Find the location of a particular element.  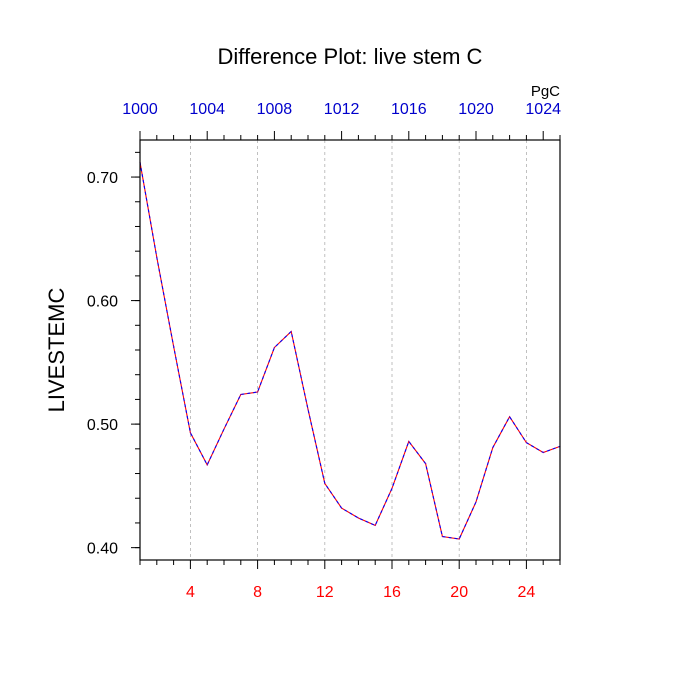

x-top-tick-label: 1016 is located at coordinates (409, 109).